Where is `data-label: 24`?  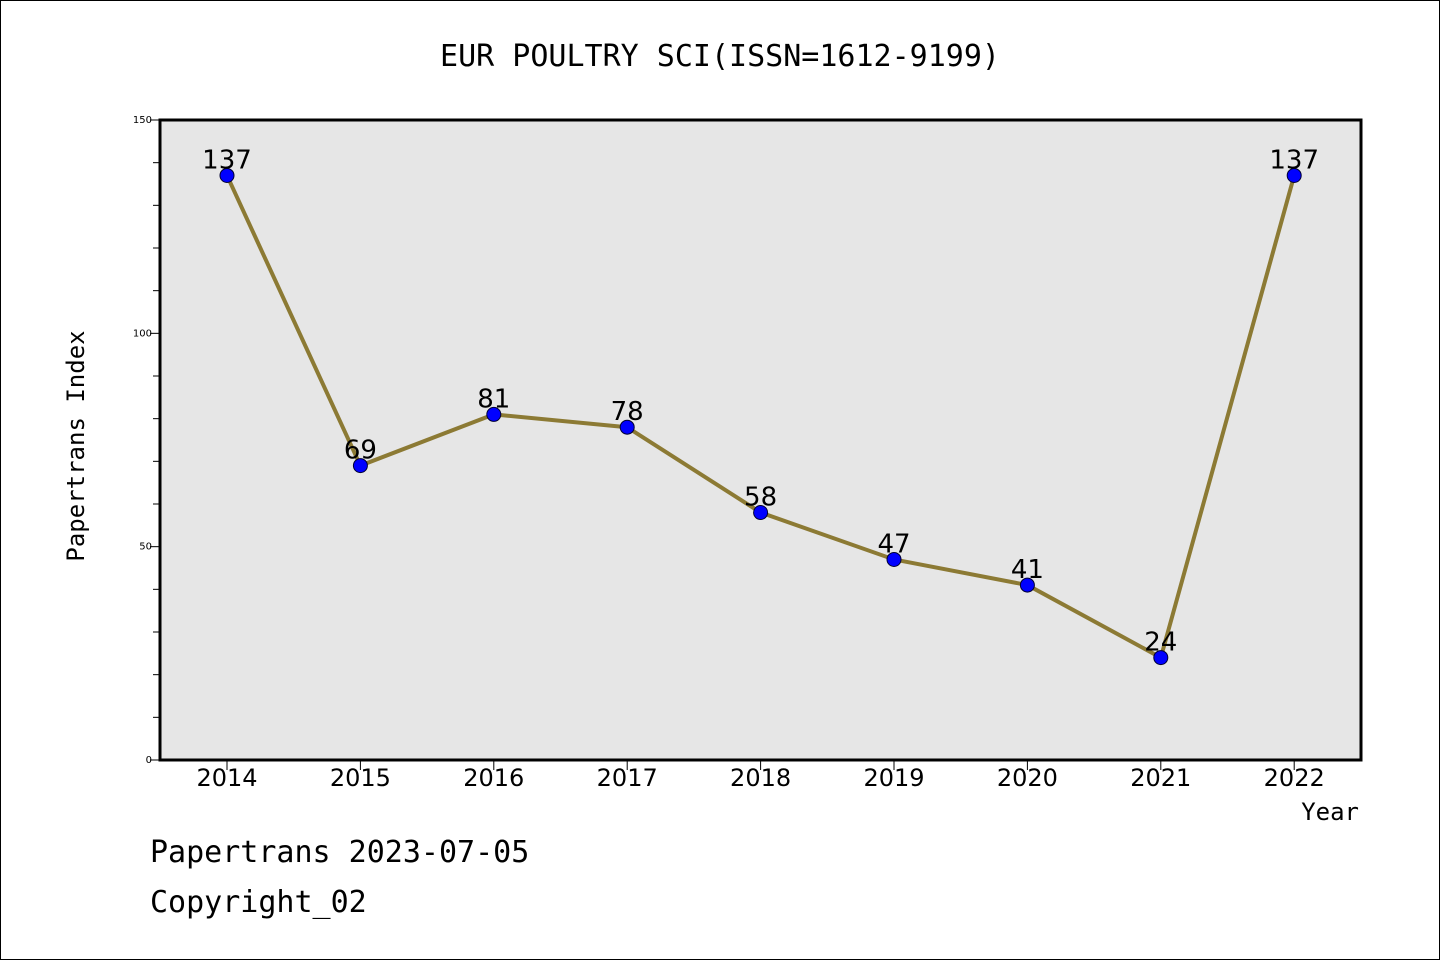
data-label: 24 is located at coordinates (1160, 643).